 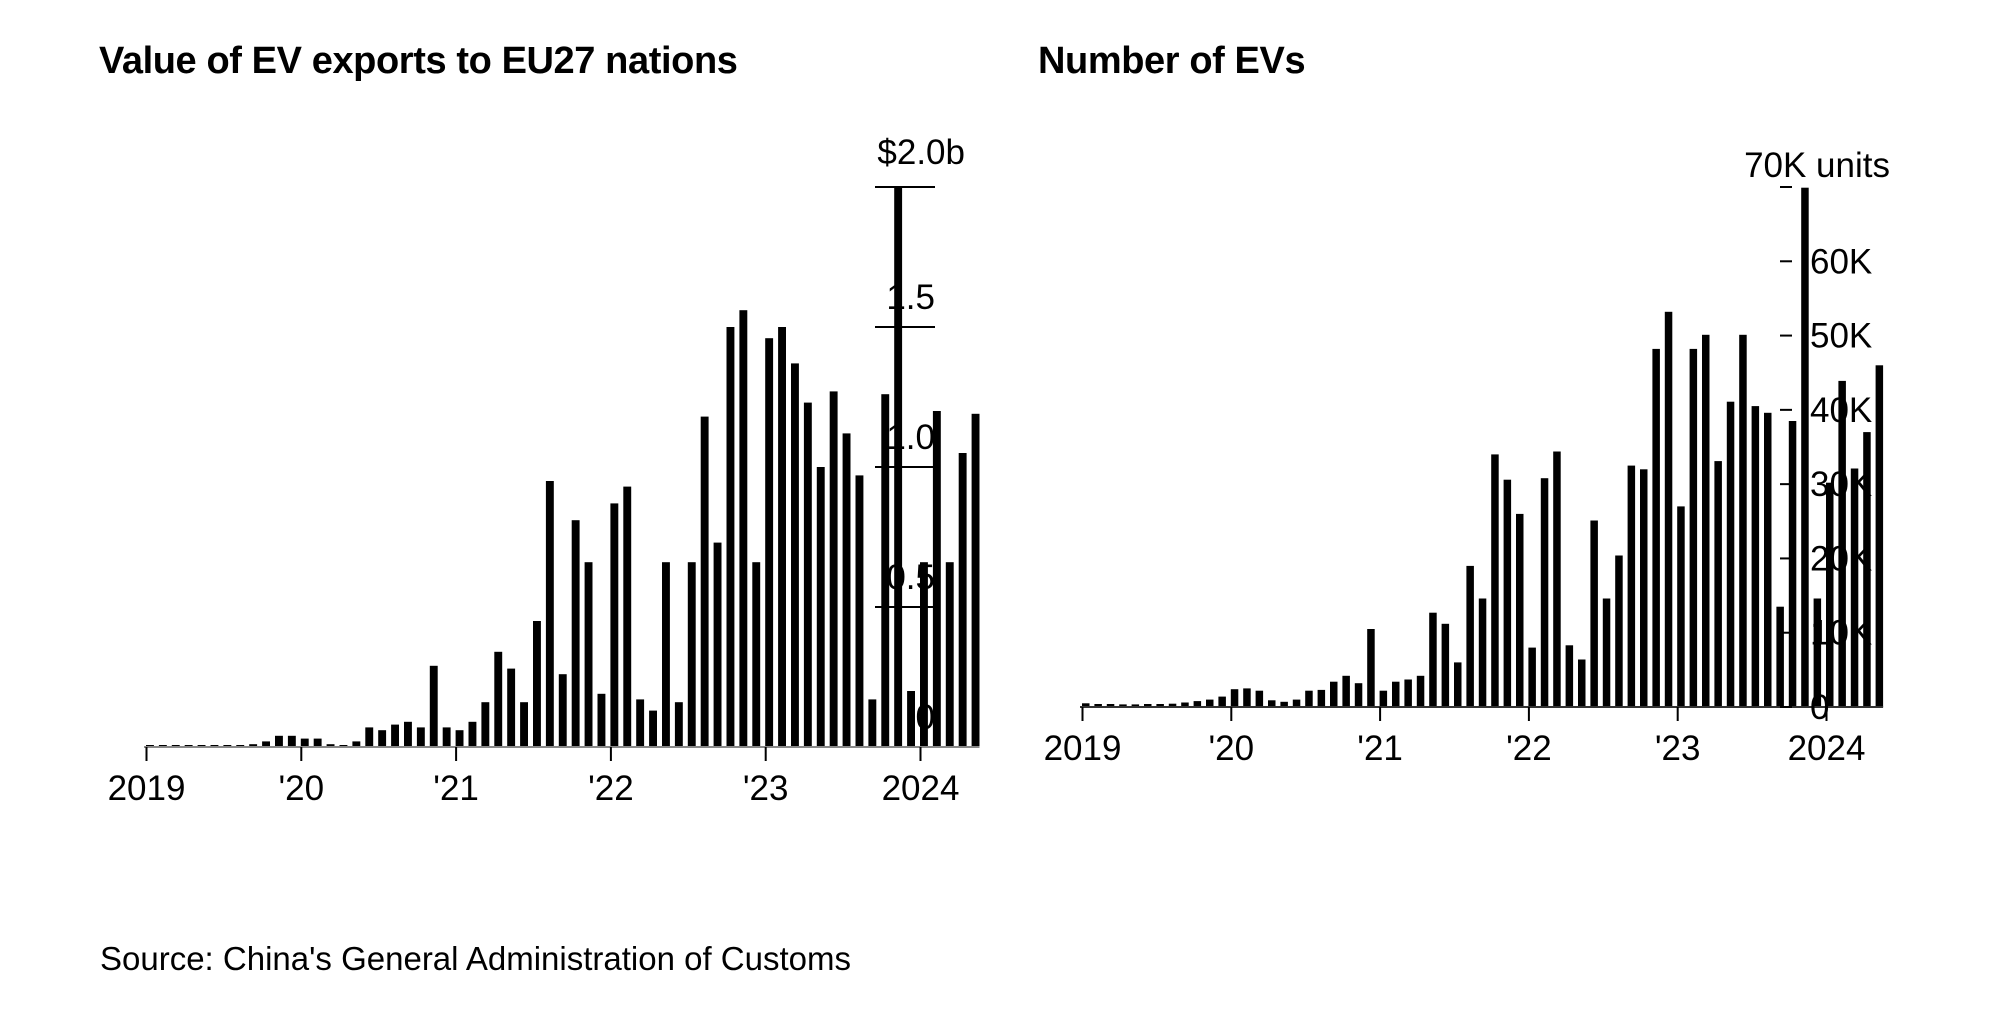 What do you see at coordinates (1529, 748) in the screenshot?
I see `count-x-tick-label: '22` at bounding box center [1529, 748].